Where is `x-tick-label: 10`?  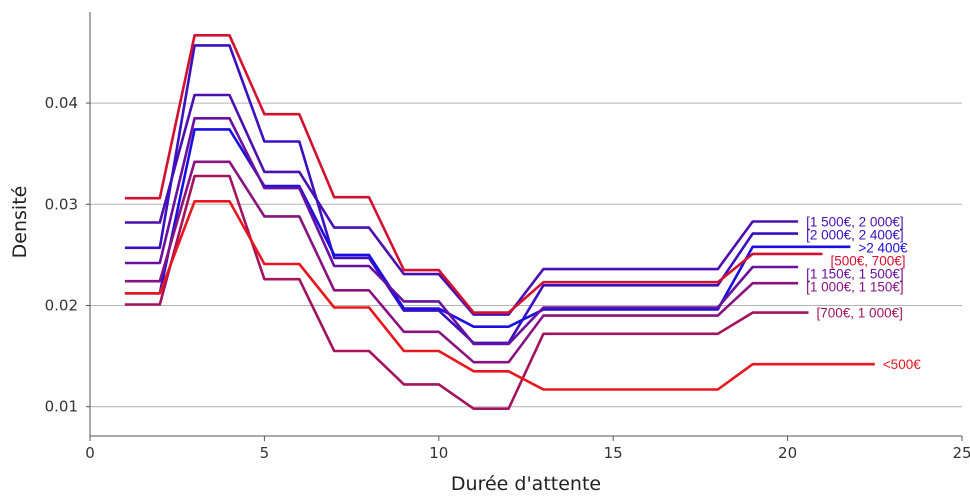
x-tick-label: 10 is located at coordinates (438, 453).